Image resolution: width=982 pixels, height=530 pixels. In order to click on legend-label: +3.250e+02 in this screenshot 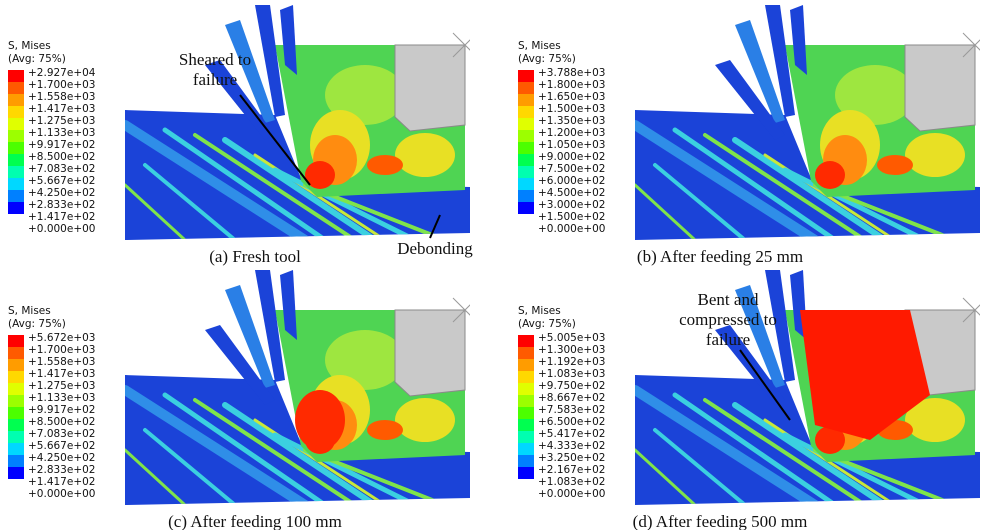, I will do `click(571, 458)`.